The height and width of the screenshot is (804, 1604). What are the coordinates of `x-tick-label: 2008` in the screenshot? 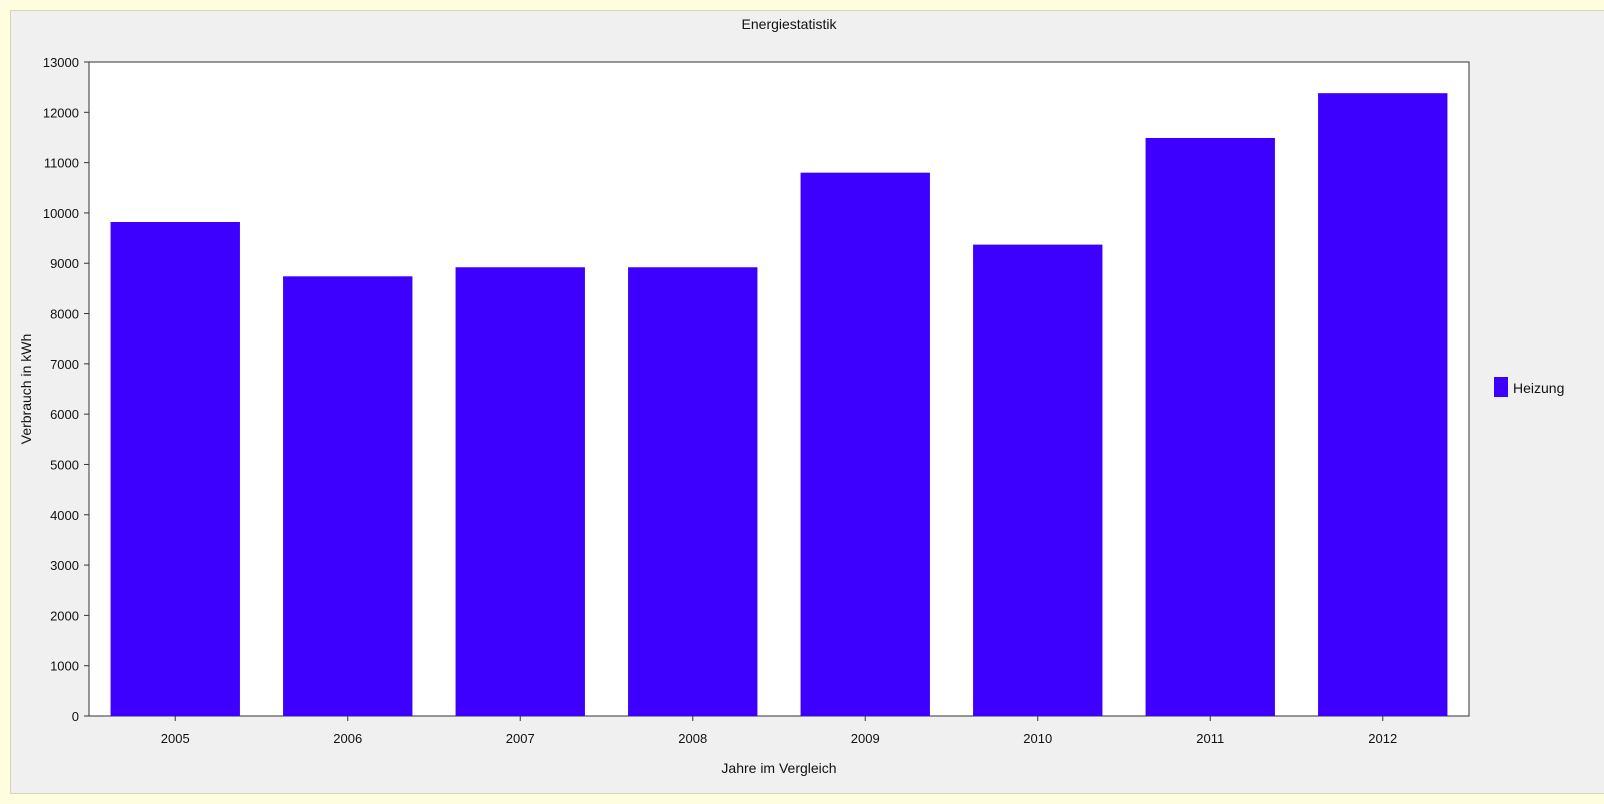 It's located at (692, 738).